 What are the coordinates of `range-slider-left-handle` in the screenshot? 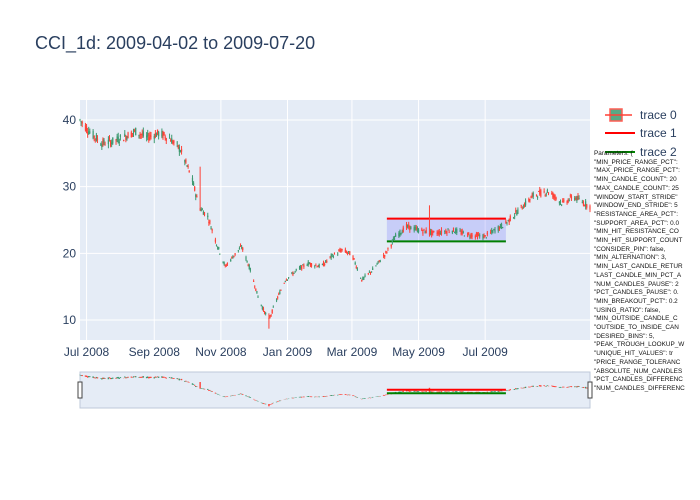 It's located at (80, 390).